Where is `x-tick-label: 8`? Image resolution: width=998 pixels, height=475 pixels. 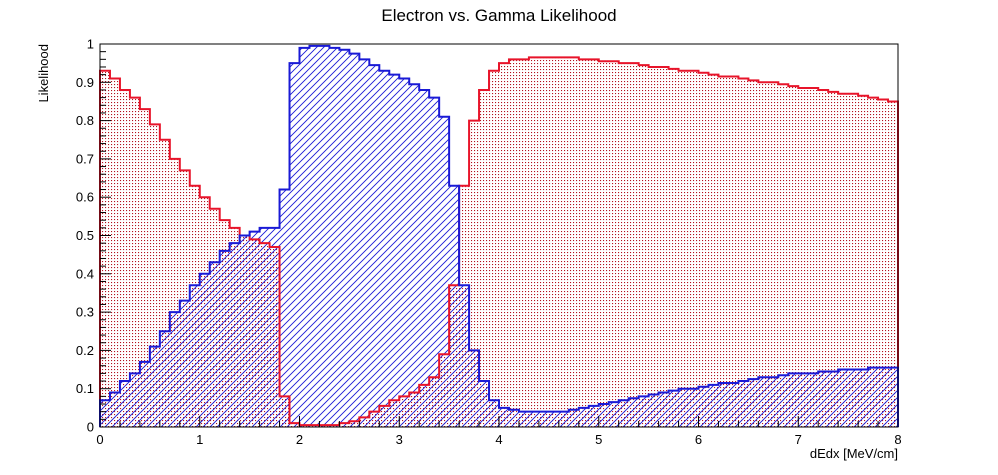
x-tick-label: 8 is located at coordinates (897, 439).